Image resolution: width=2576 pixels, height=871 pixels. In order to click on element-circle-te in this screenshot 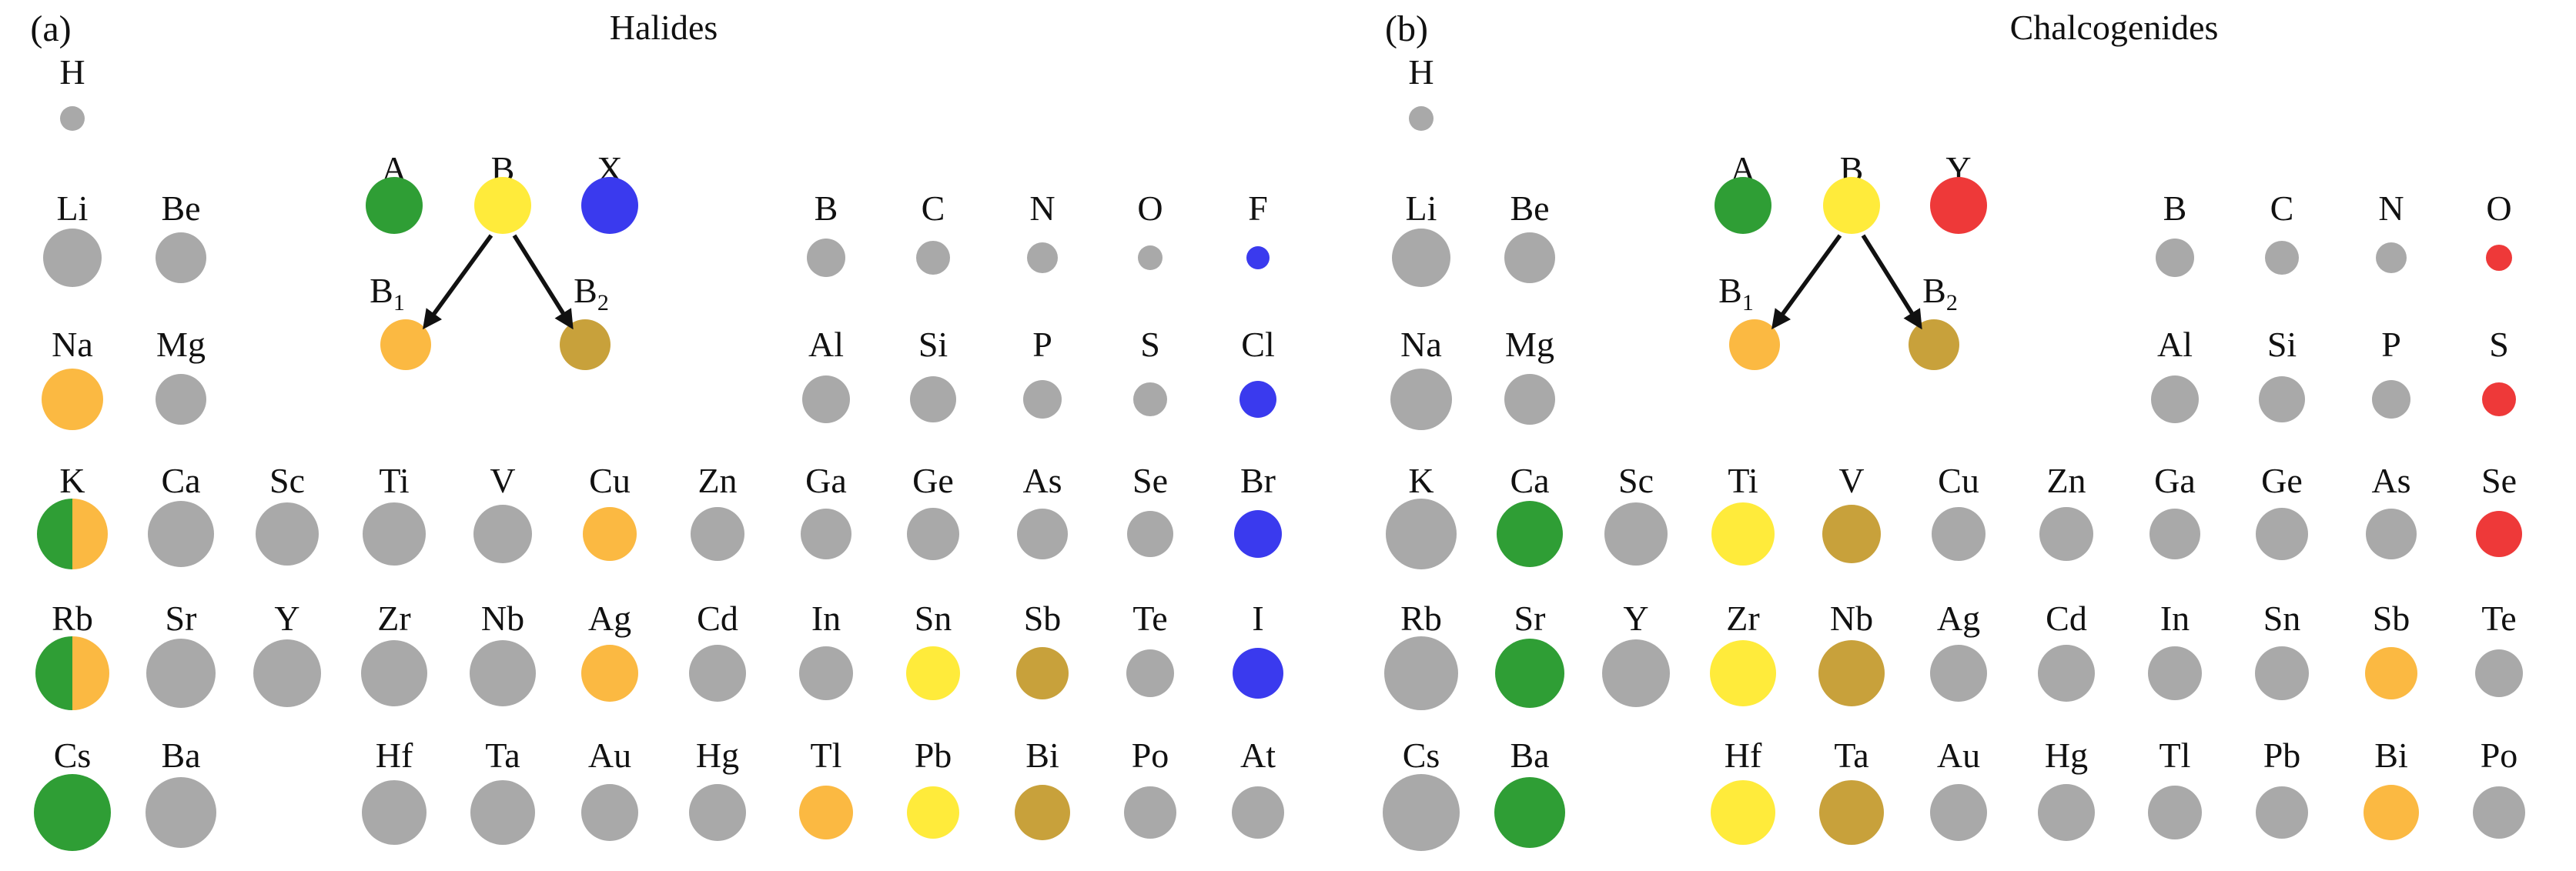, I will do `click(1150, 673)`.